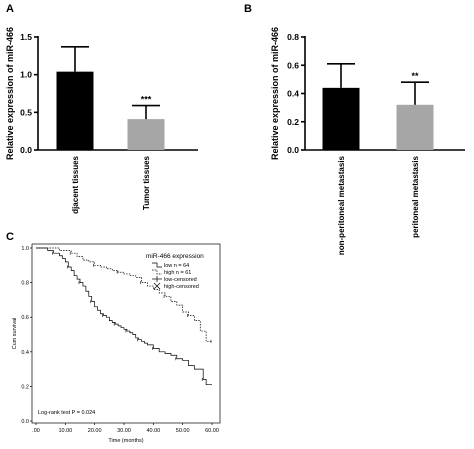 The height and width of the screenshot is (449, 474). What do you see at coordinates (415, 76) in the screenshot?
I see `significance-label: **` at bounding box center [415, 76].